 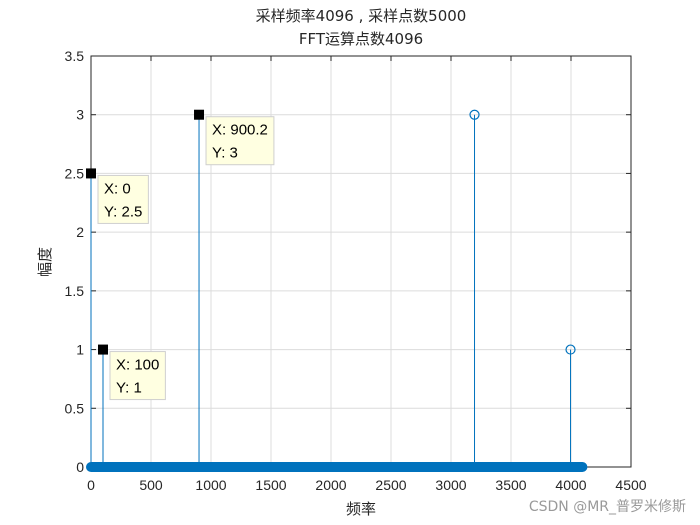 What do you see at coordinates (390, 485) in the screenshot?
I see `x-tick-label: 2500` at bounding box center [390, 485].